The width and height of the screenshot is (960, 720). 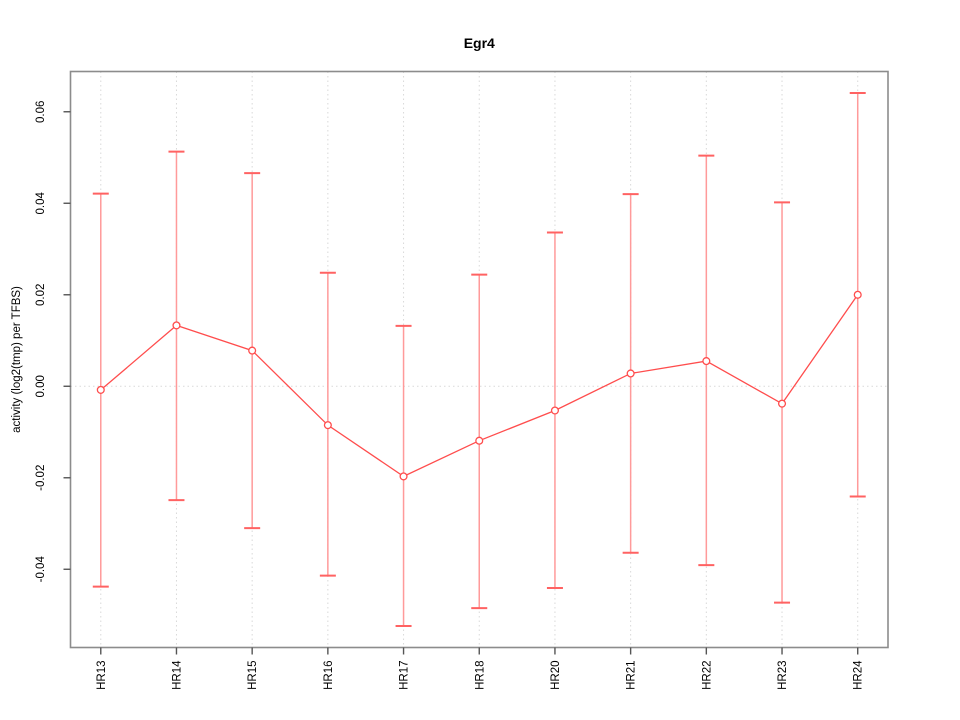 I want to click on y-tick-label: 0.04, so click(x=41, y=202).